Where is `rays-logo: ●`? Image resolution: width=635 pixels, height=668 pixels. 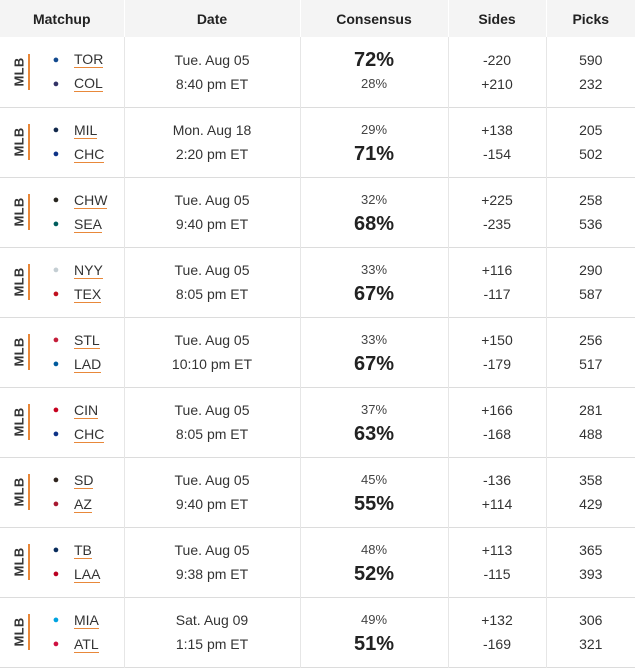
rays-logo: ● is located at coordinates (56, 550).